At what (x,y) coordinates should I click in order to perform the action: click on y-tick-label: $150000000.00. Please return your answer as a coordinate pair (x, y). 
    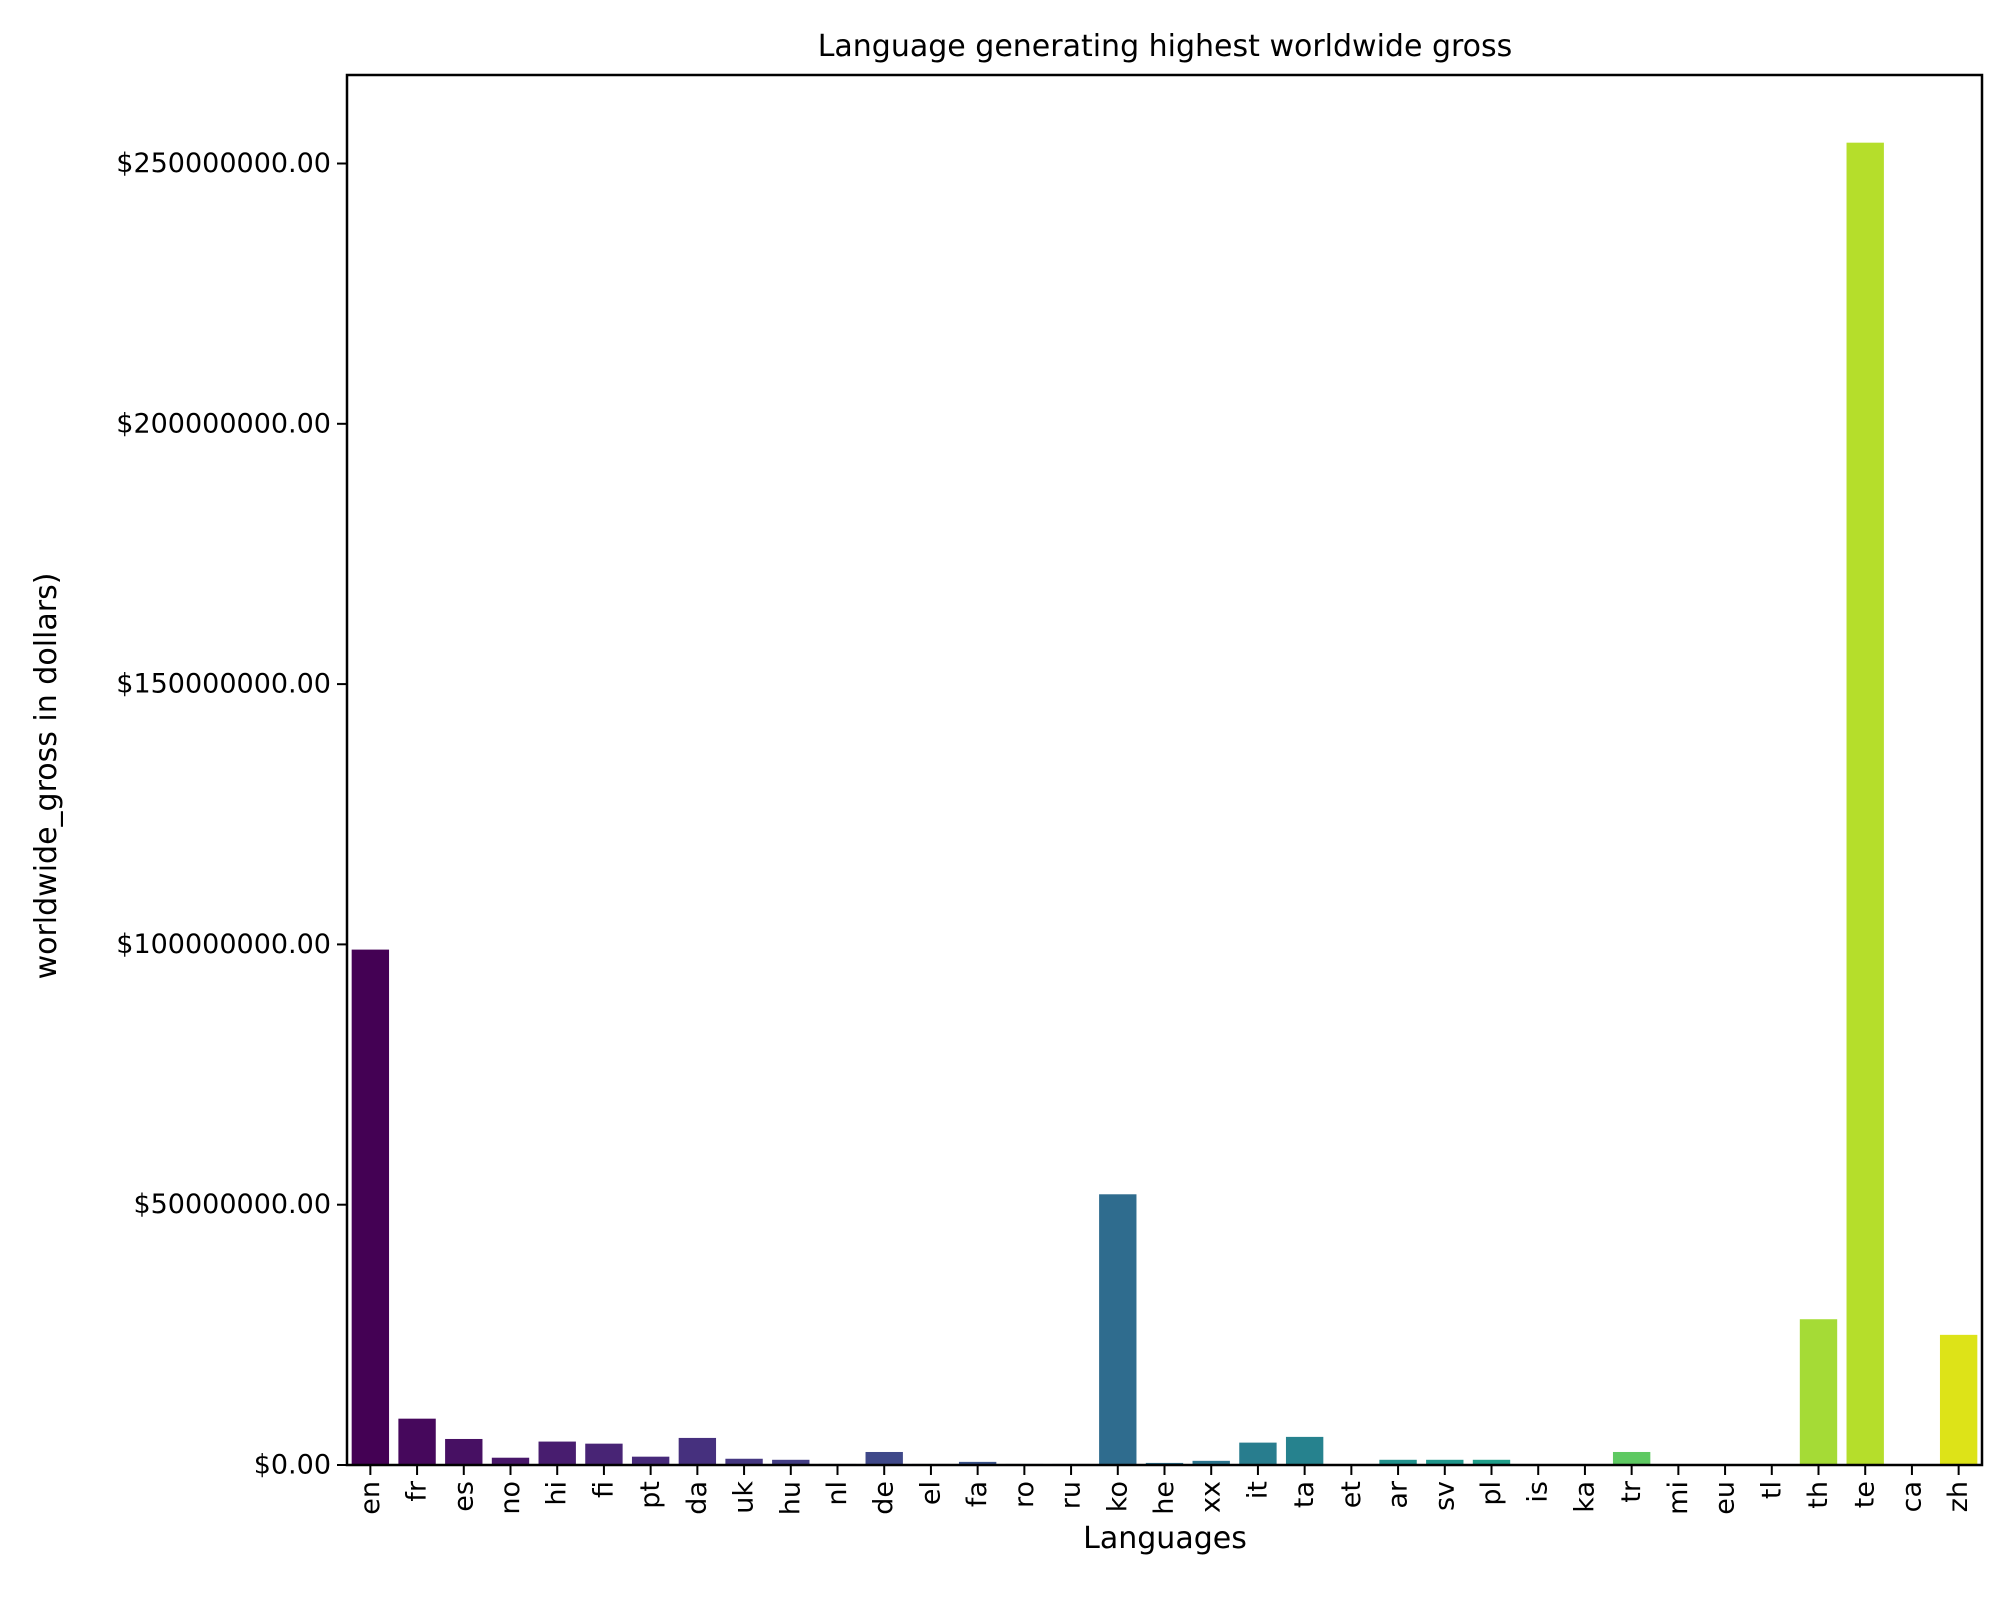
    Looking at the image, I should click on (223, 684).